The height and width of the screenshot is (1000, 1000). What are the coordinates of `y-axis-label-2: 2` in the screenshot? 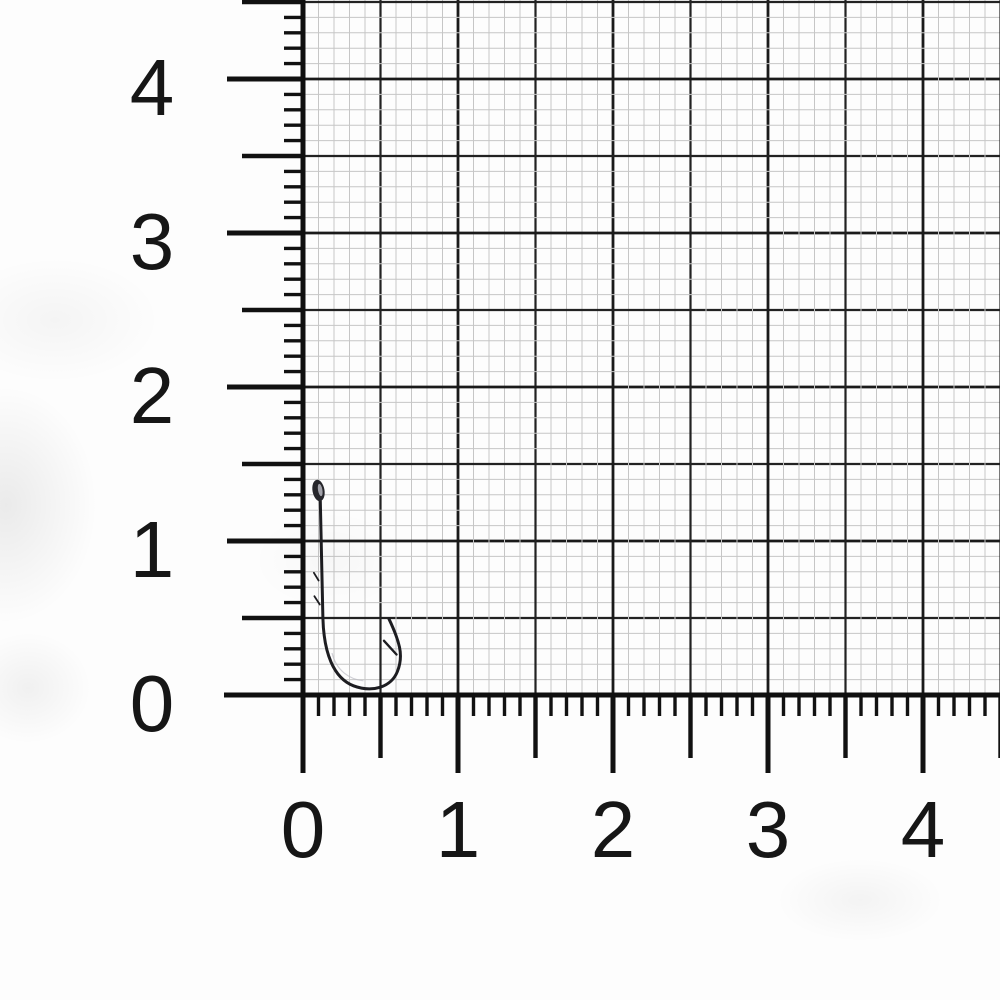 It's located at (152, 395).